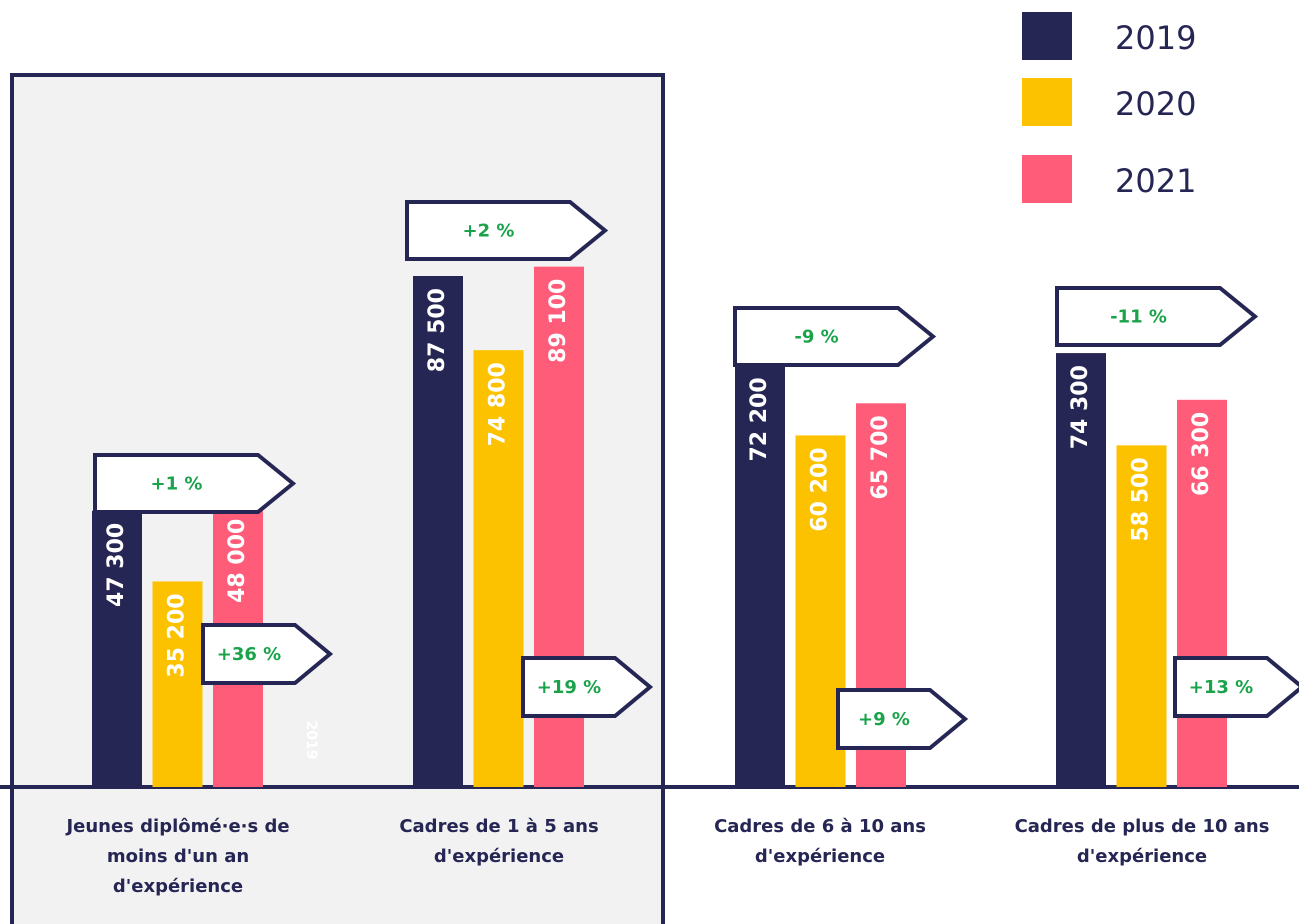 The image size is (1299, 924). I want to click on x-tick-label: Cadres de 1 à 5 ans d'expérience, so click(499, 841).